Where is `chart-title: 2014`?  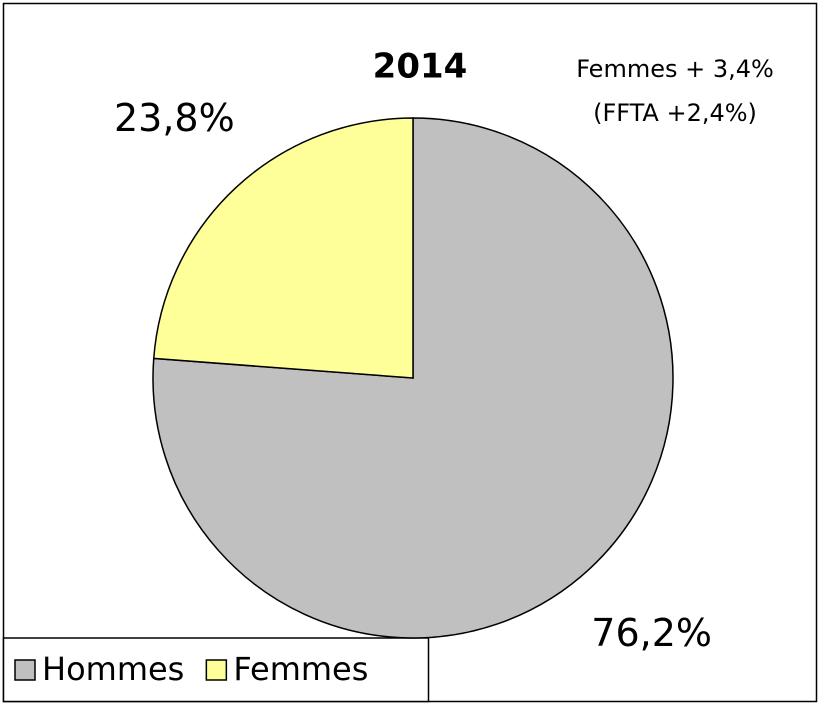 chart-title: 2014 is located at coordinates (420, 67).